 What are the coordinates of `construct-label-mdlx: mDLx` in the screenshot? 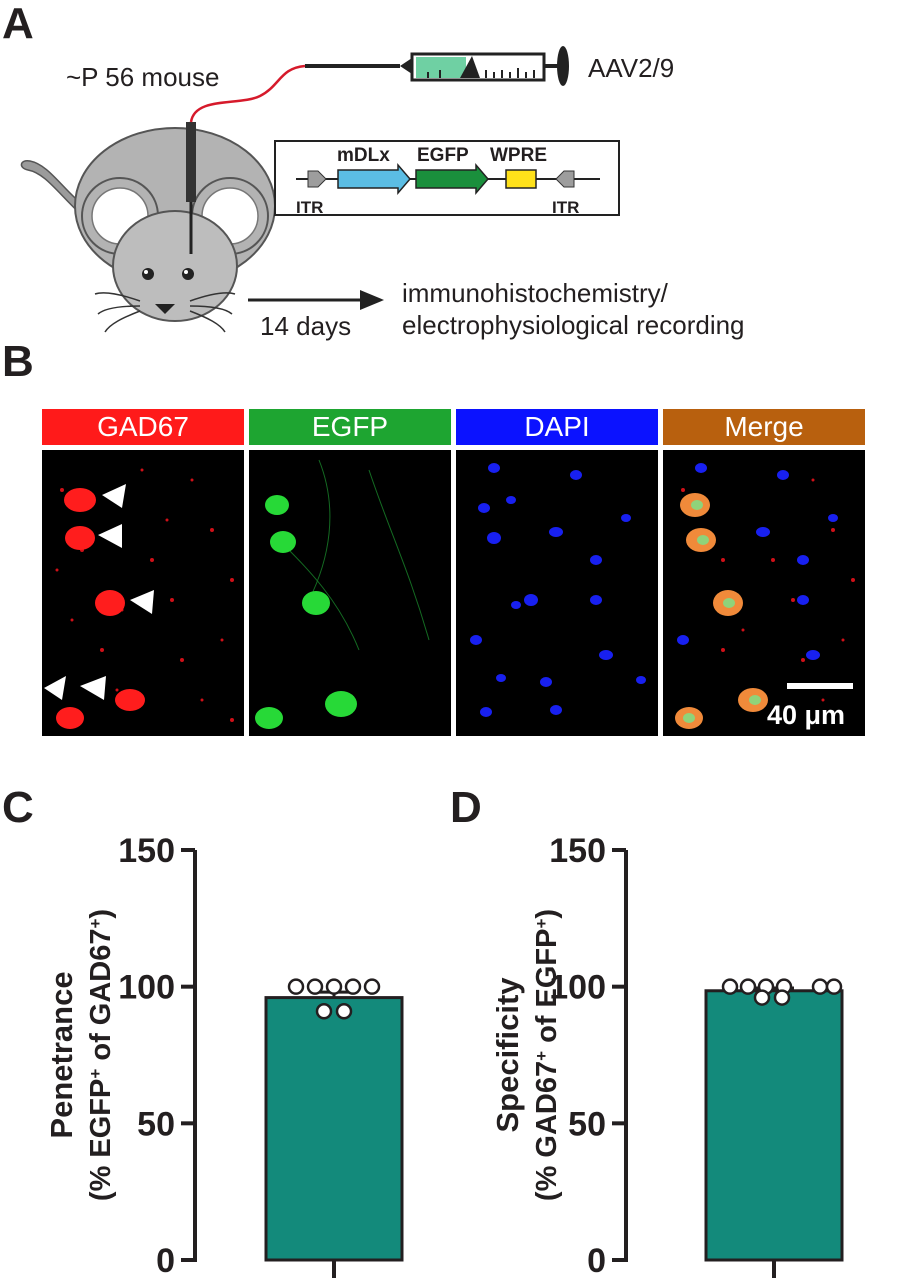 It's located at (363, 155).